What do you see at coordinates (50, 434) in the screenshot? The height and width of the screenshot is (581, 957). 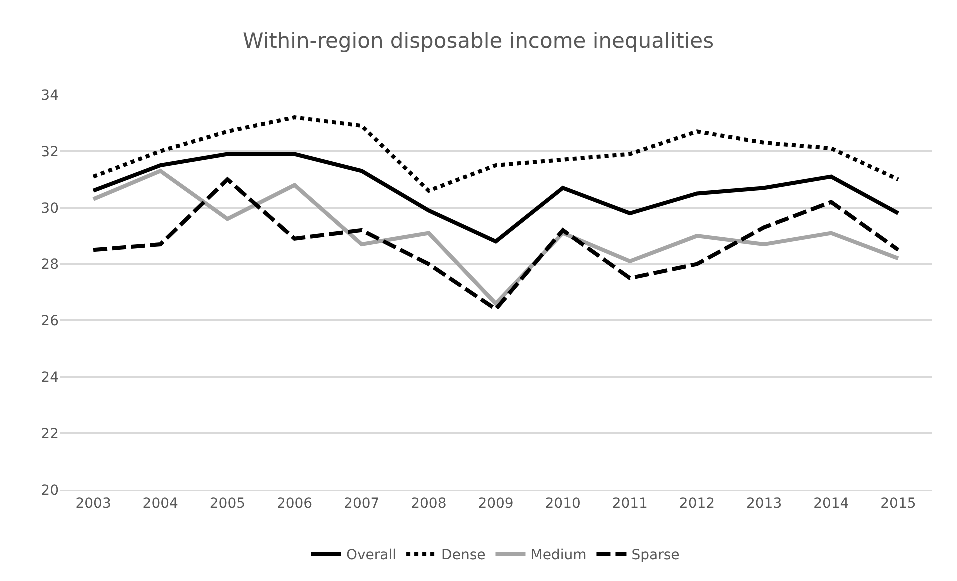 I see `y-tick-label: 22` at bounding box center [50, 434].